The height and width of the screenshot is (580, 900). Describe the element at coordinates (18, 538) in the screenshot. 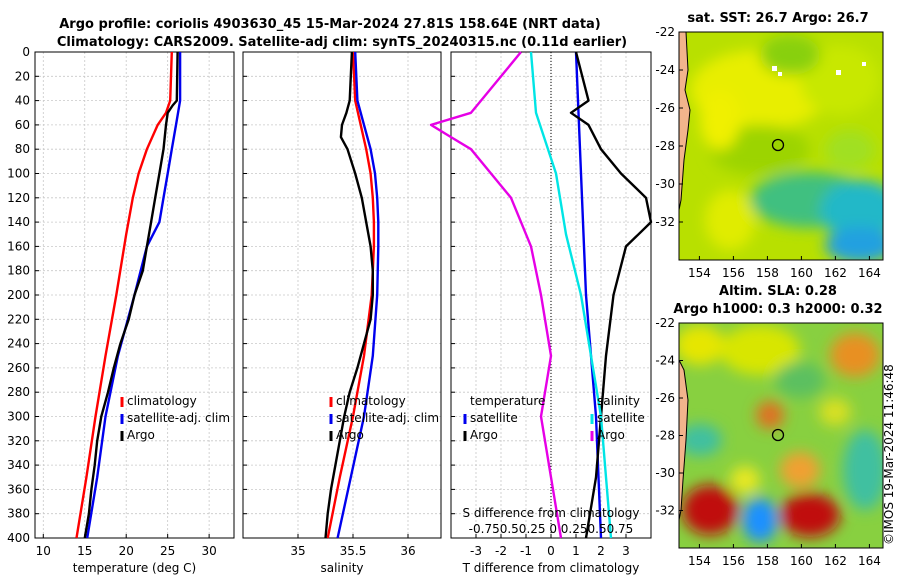

I see `y-tick-label: 400` at that location.